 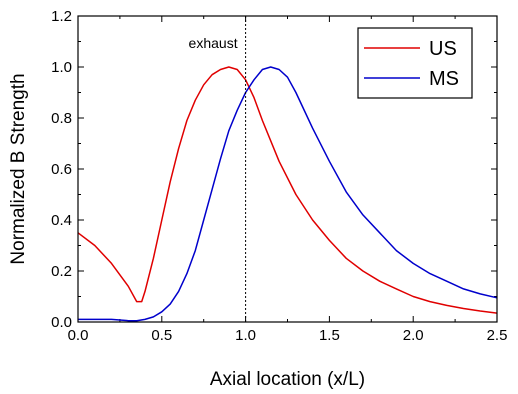 I want to click on legend-box, so click(x=415, y=63).